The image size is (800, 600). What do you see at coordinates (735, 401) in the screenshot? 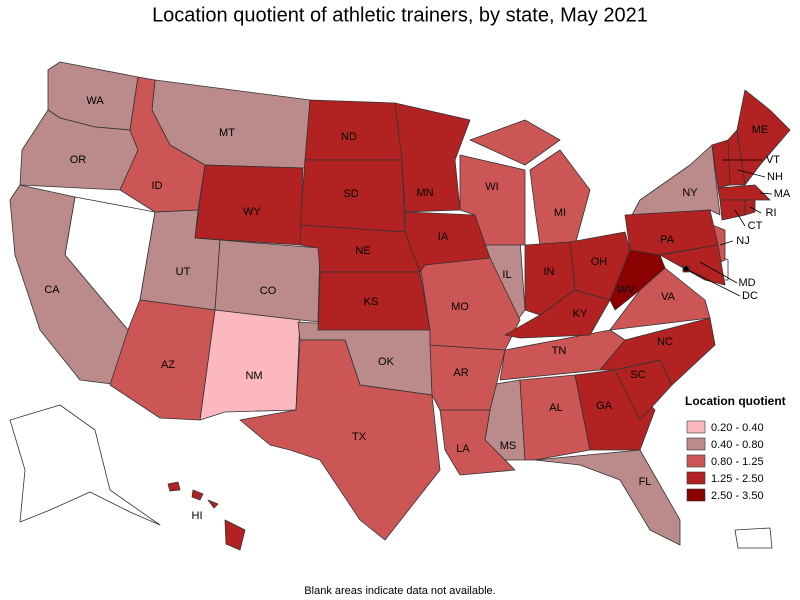
I see `legend-title: Location quotient` at bounding box center [735, 401].